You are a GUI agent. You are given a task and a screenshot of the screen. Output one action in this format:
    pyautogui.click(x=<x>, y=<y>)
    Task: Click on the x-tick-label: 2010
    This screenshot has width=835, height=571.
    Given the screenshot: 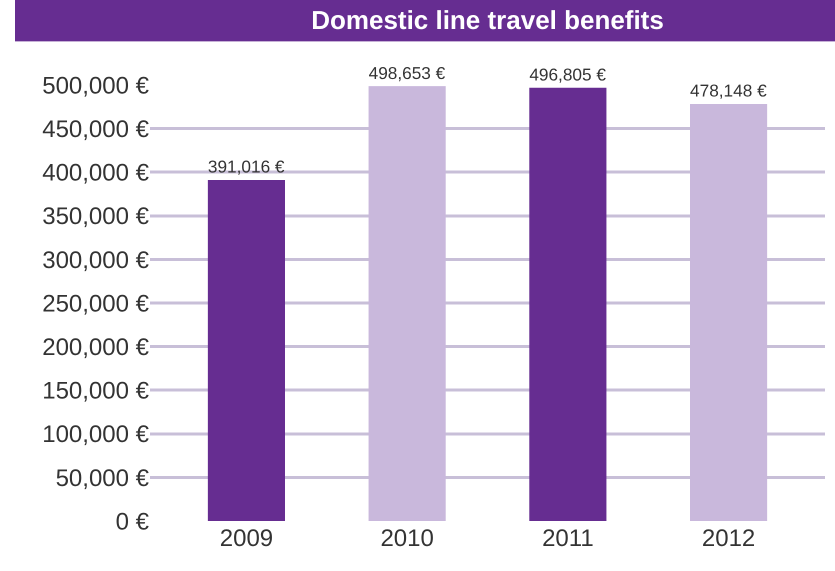 What is the action you would take?
    pyautogui.click(x=407, y=538)
    